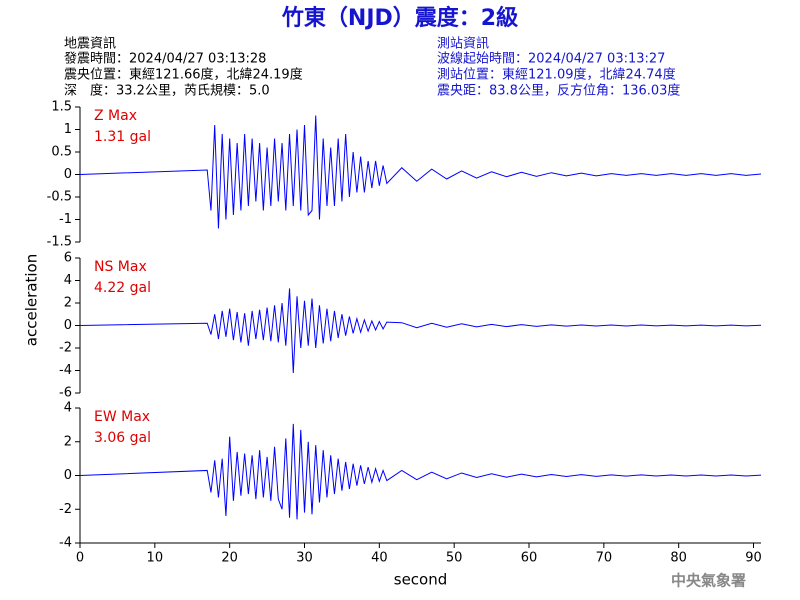 This screenshot has height=600, width=800. What do you see at coordinates (708, 581) in the screenshot?
I see `footer: 中央氣象署` at bounding box center [708, 581].